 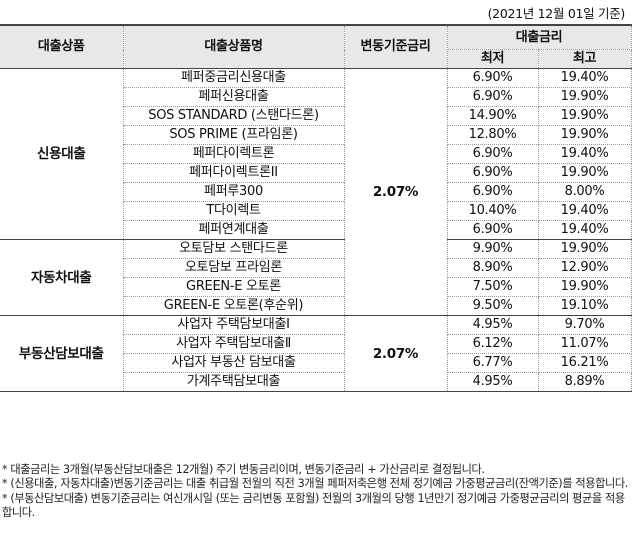 What do you see at coordinates (233, 249) in the screenshot?
I see `product-name-cell: 오토담보 스탠다드론` at bounding box center [233, 249].